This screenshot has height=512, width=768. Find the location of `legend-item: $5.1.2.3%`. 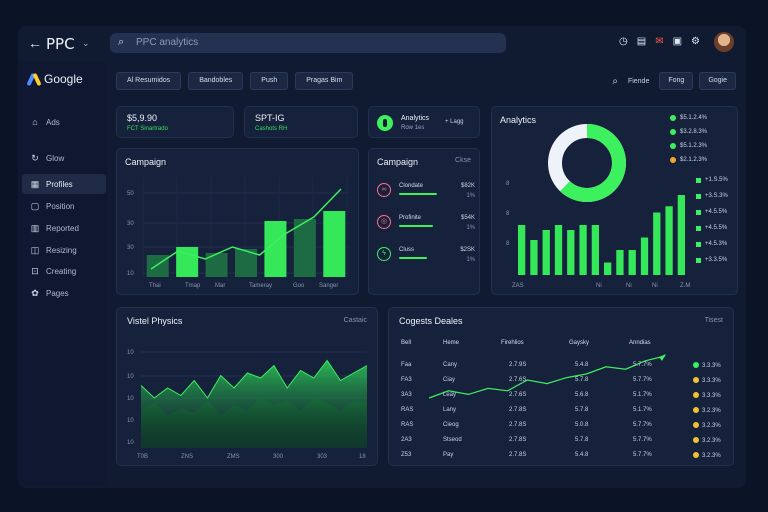

legend-item: $5.1.2.3% is located at coordinates (688, 146).